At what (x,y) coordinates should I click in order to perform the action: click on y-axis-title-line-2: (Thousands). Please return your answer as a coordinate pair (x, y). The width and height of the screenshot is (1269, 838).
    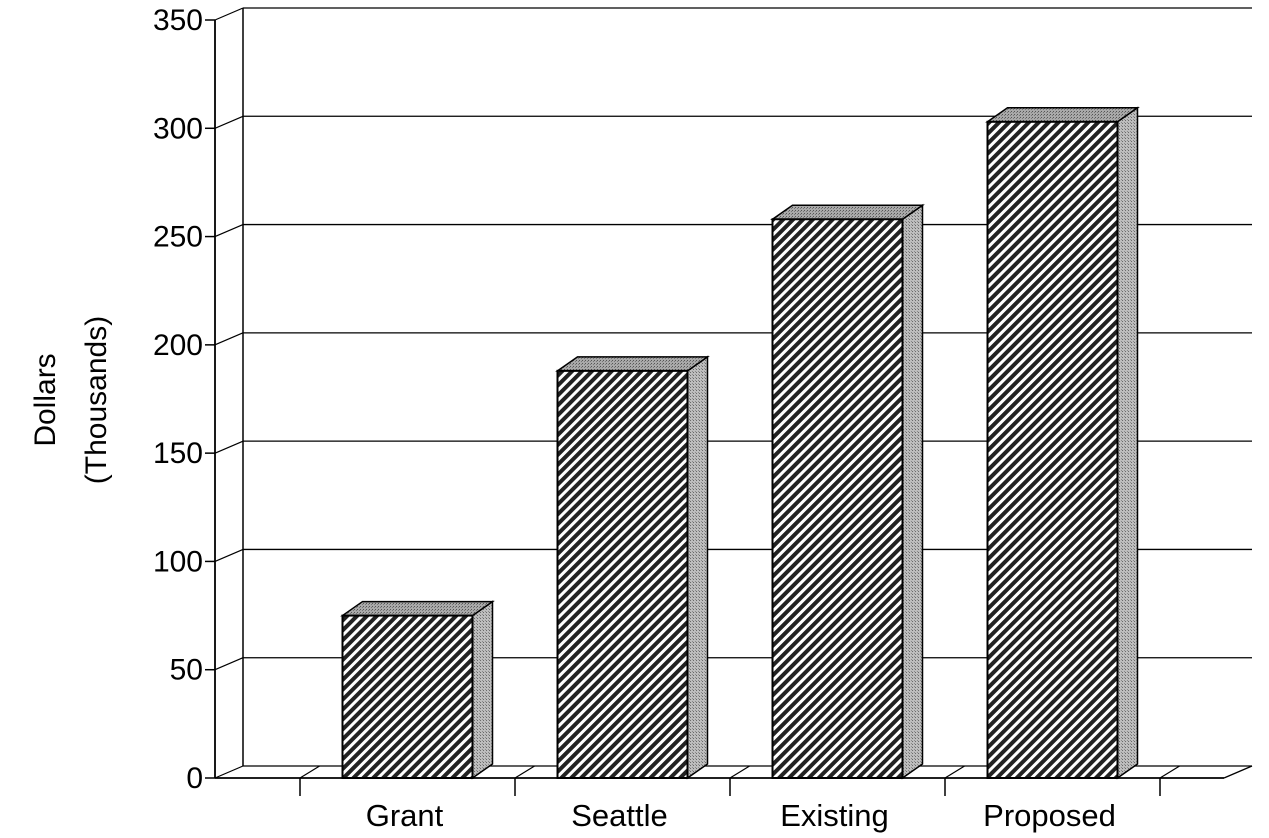
    Looking at the image, I should click on (96, 400).